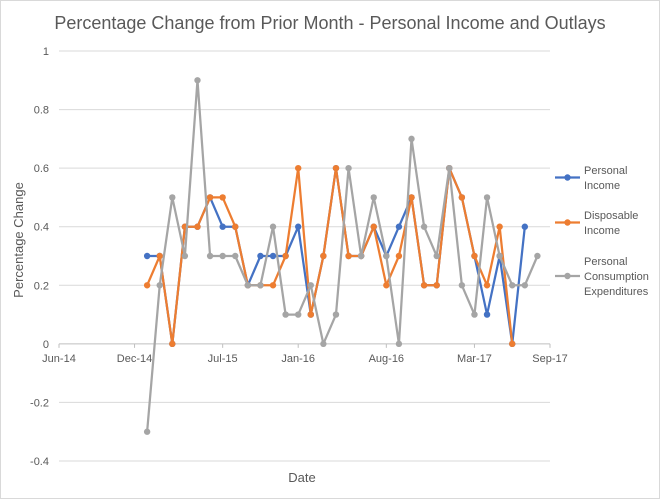  I want to click on x-tick-label: Jun-14, so click(59, 359).